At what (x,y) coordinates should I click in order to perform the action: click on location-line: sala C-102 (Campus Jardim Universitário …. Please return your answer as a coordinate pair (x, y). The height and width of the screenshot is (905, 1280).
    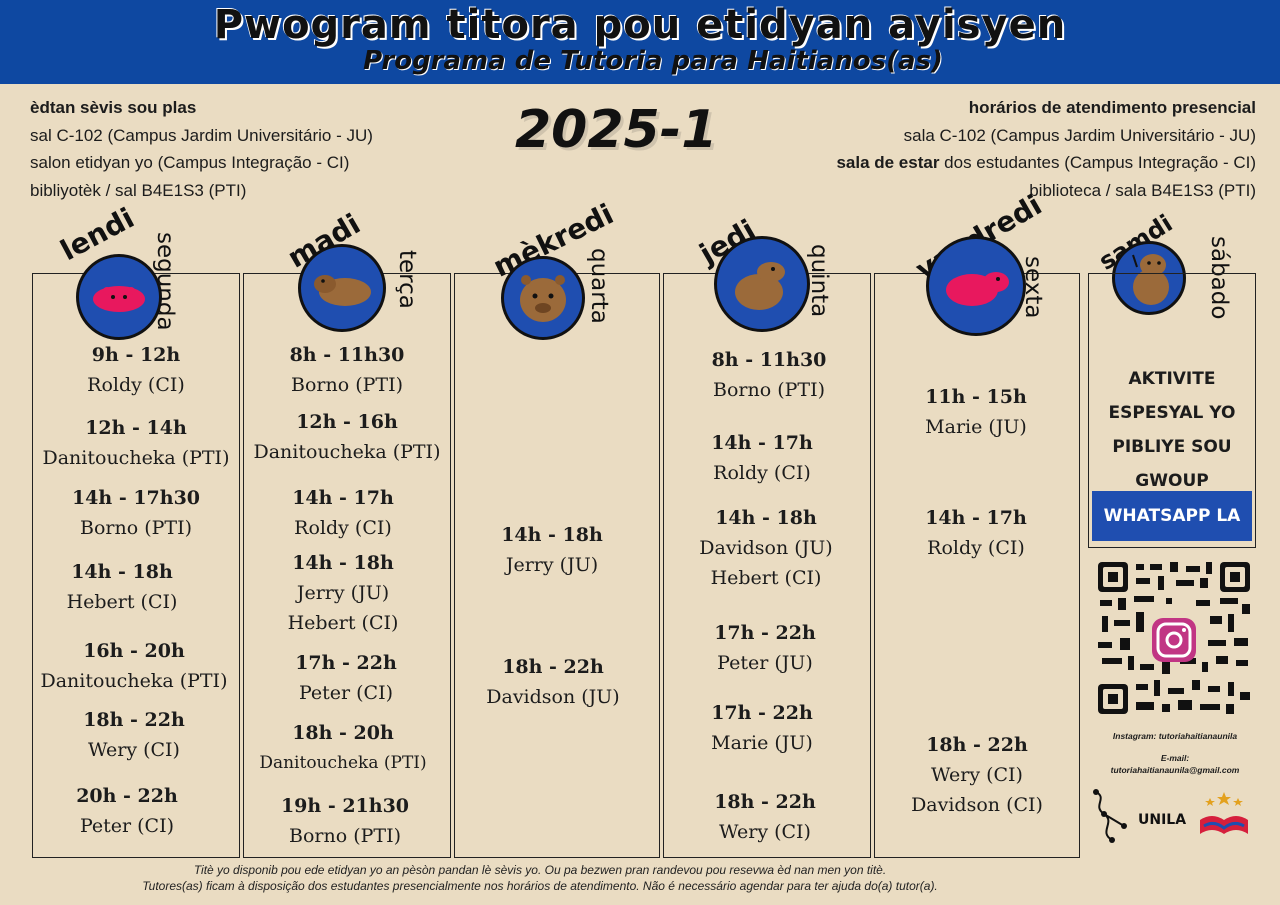
    Looking at the image, I should click on (1079, 135).